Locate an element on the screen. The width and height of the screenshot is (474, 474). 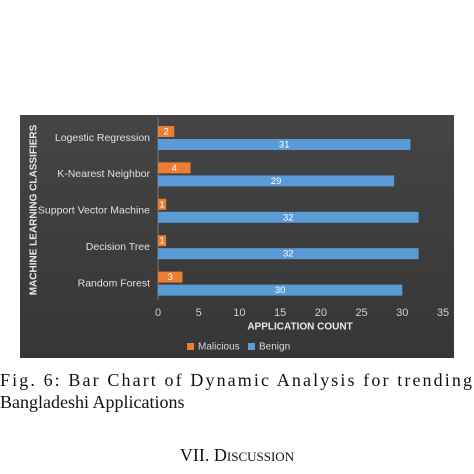
data-label: 29 is located at coordinates (276, 181).